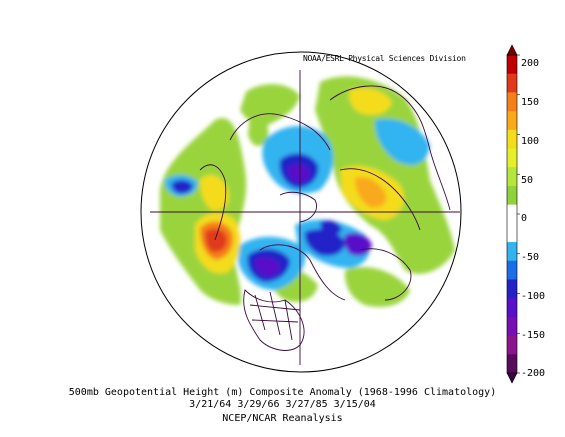  Describe the element at coordinates (530, 102) in the screenshot. I see `colorbar-tick: 150` at that location.